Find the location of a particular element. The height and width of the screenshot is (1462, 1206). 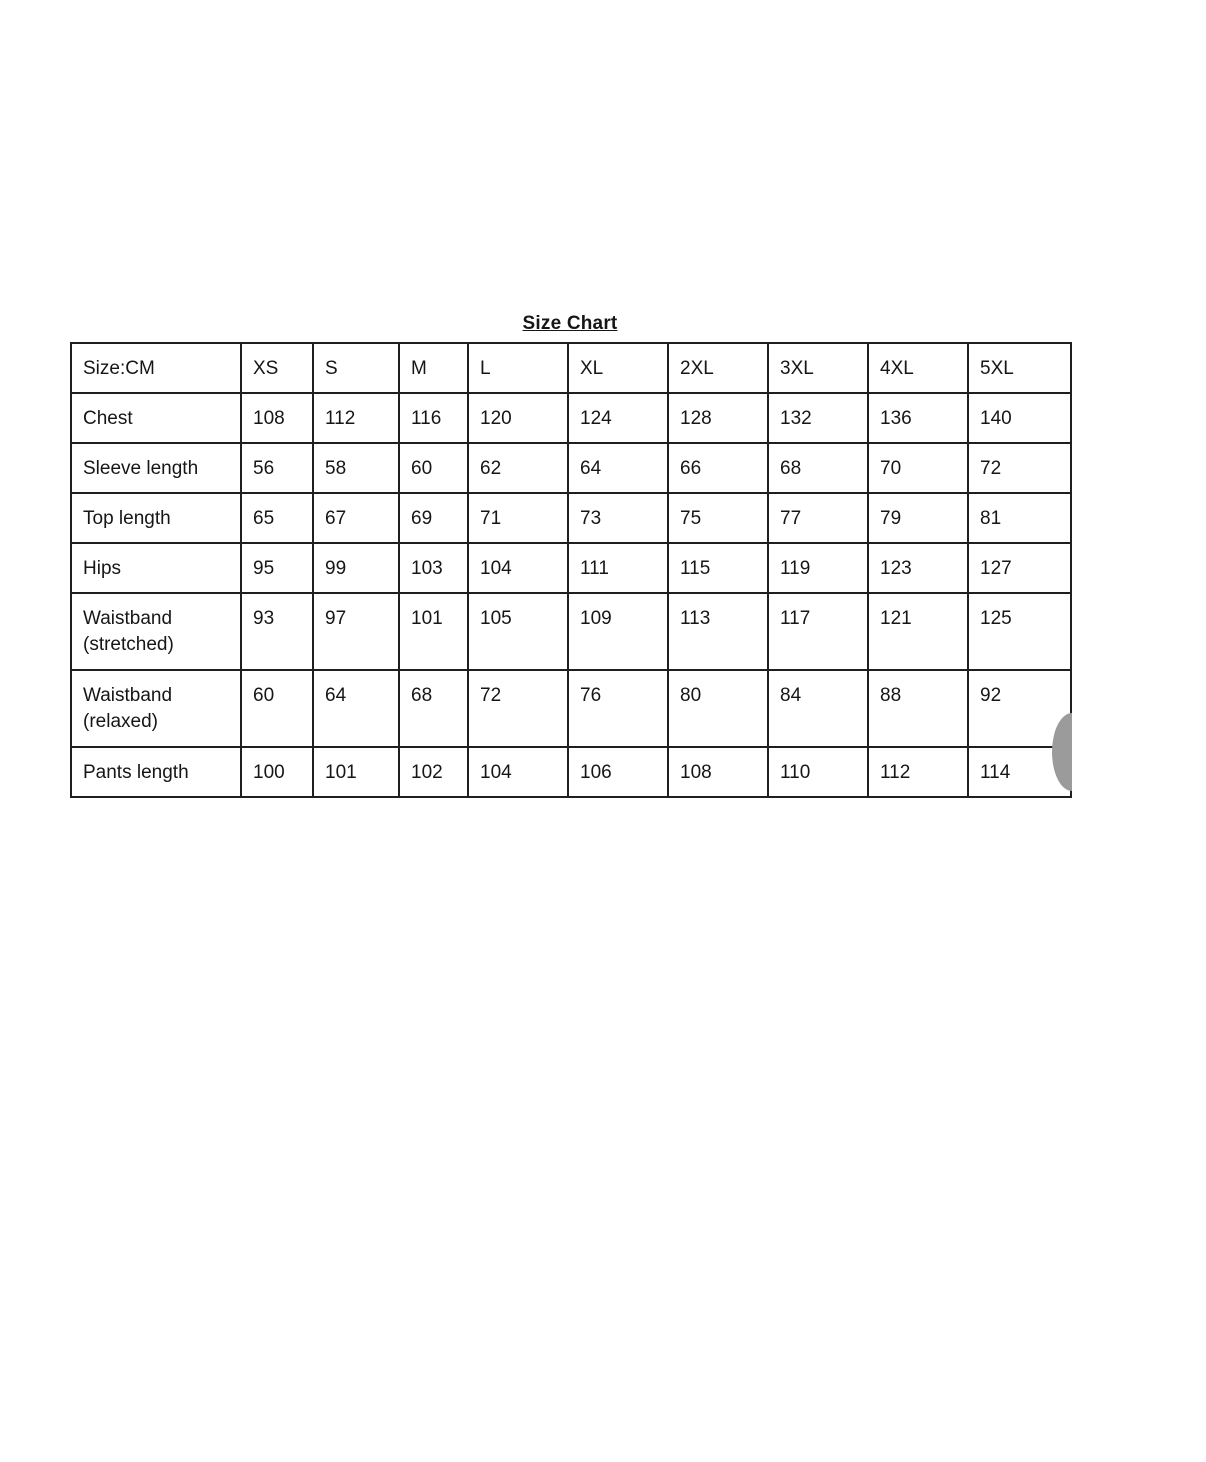

table-row: Chest 108 112 116 120 124 128 132 136 140 is located at coordinates (571, 418).